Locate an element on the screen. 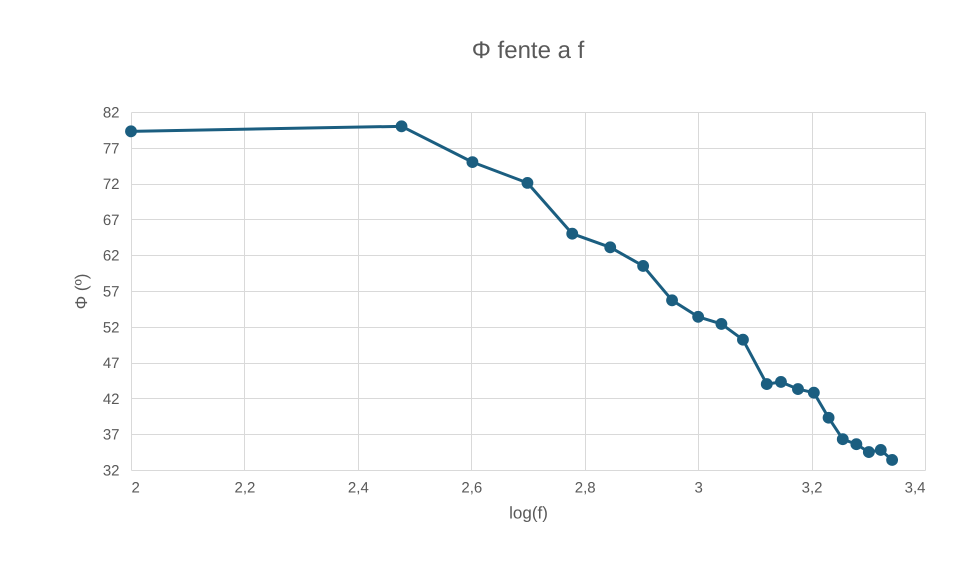  y-tick-label: 57 is located at coordinates (111, 292).